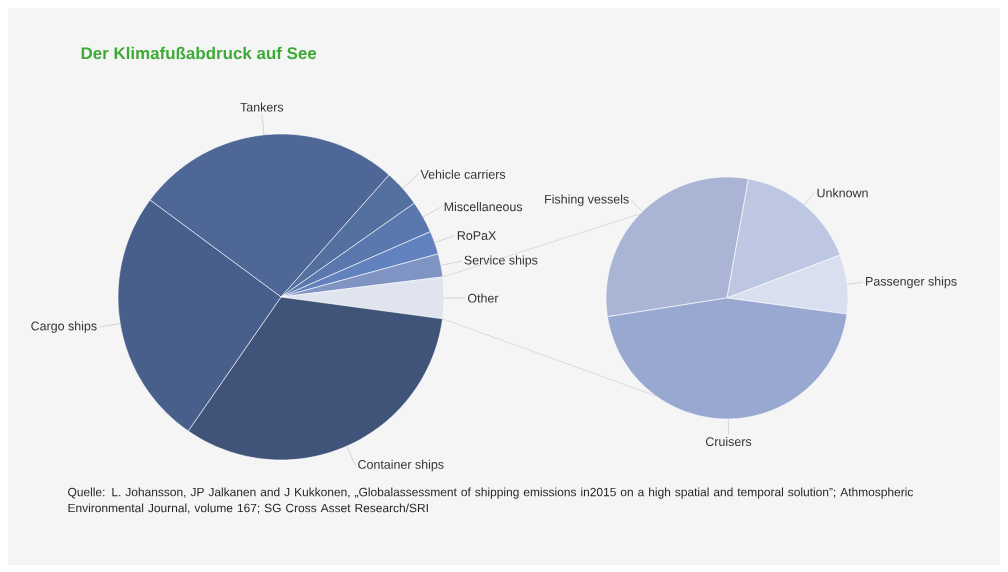 This screenshot has height=572, width=1008. Describe the element at coordinates (463, 174) in the screenshot. I see `slice-label: Vehicle carriers` at that location.